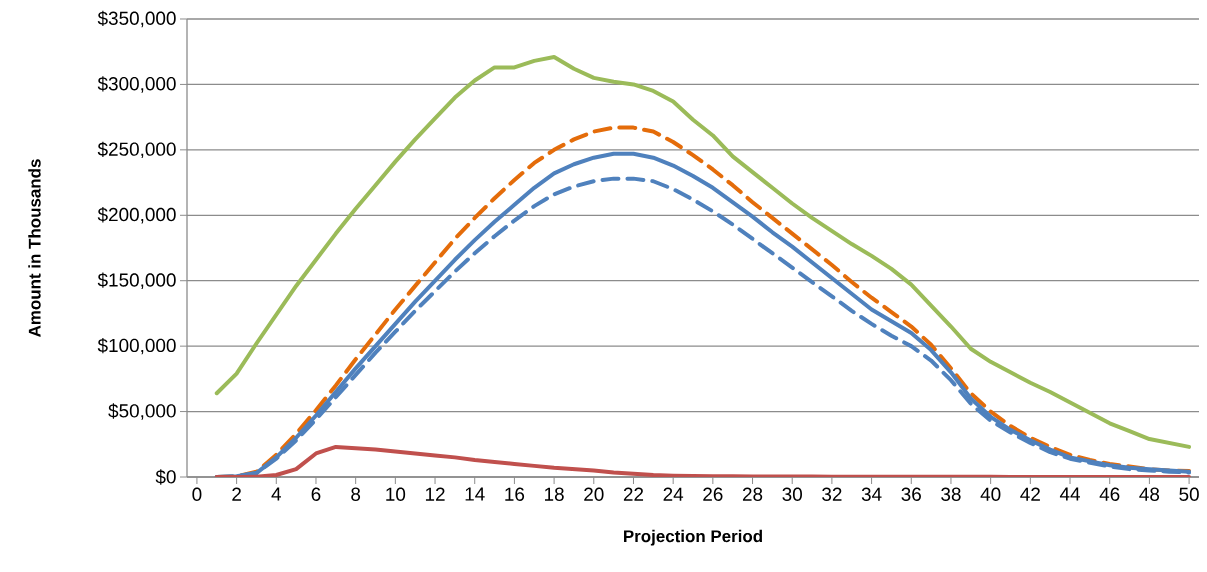 Image resolution: width=1207 pixels, height=572 pixels. Describe the element at coordinates (693, 537) in the screenshot. I see `x-axis-title: Projection Period` at that location.